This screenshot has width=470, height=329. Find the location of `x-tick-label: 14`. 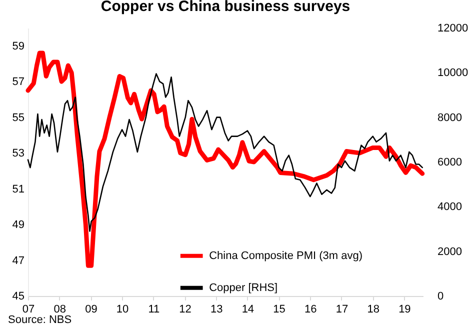

x-tick-label: 14 is located at coordinates (248, 310).